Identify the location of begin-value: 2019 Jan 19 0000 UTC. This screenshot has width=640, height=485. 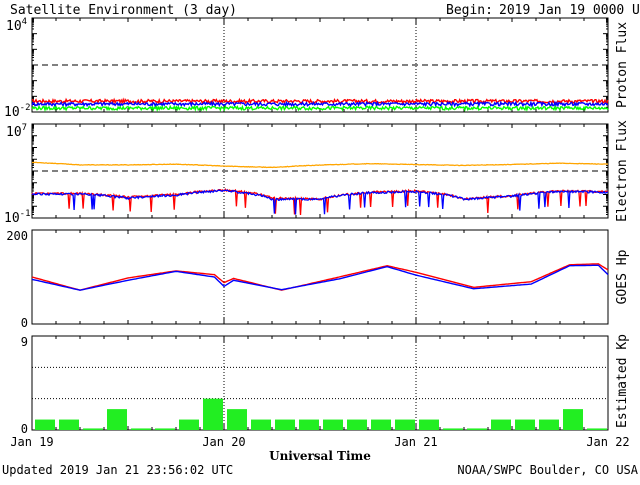
(569, 10).